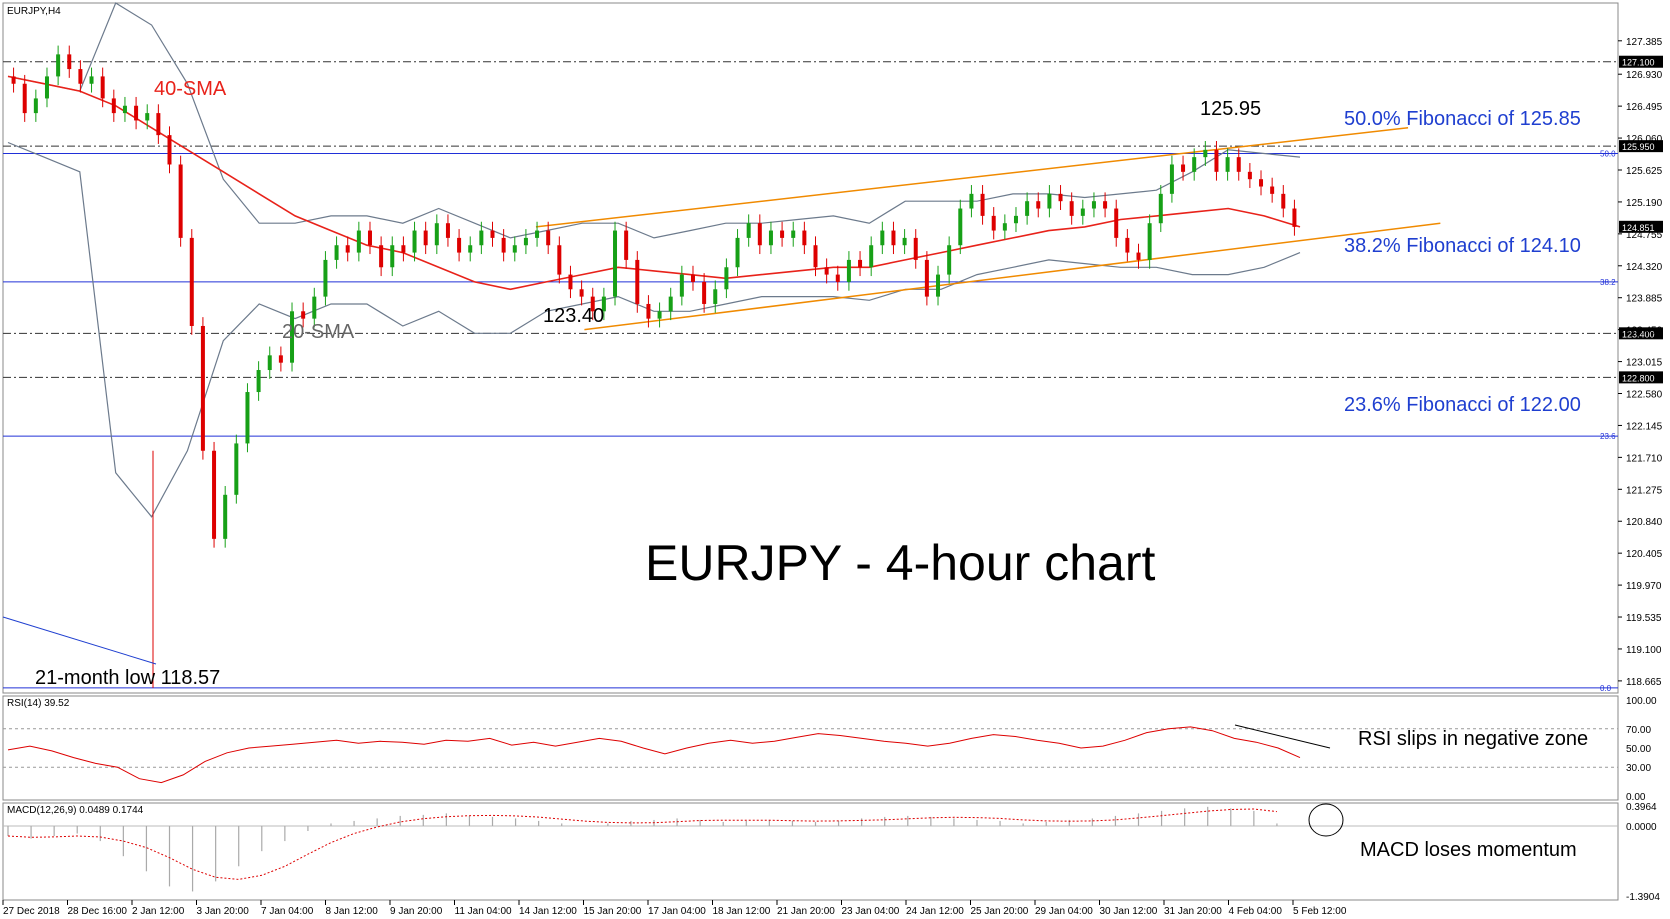 The height and width of the screenshot is (919, 1670). Describe the element at coordinates (1608, 282) in the screenshot. I see `level-tag: 38.2` at that location.